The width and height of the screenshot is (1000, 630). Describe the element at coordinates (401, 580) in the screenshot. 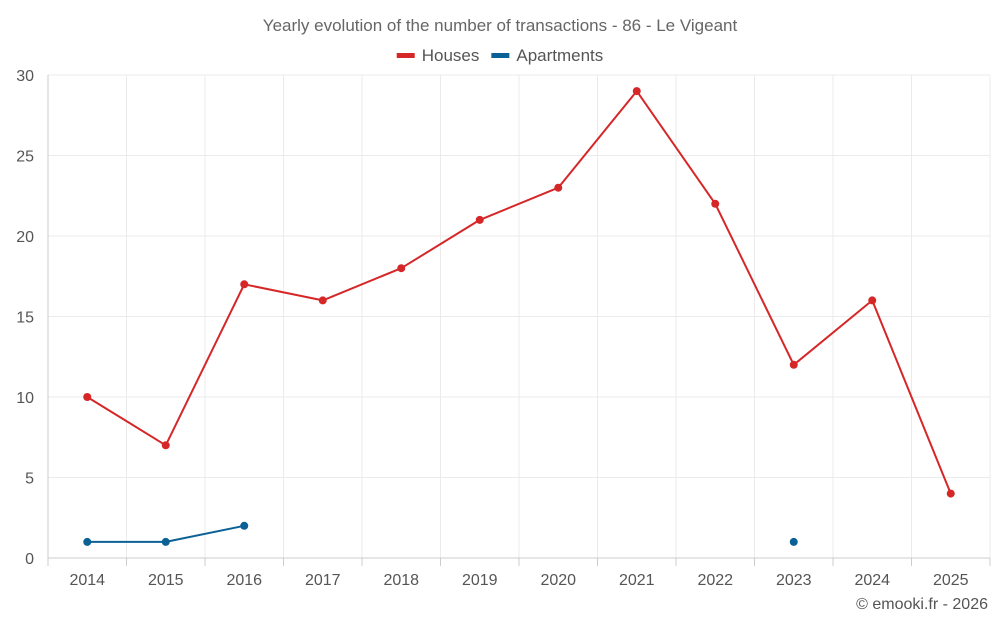

I see `x-tick-label: 2018` at that location.